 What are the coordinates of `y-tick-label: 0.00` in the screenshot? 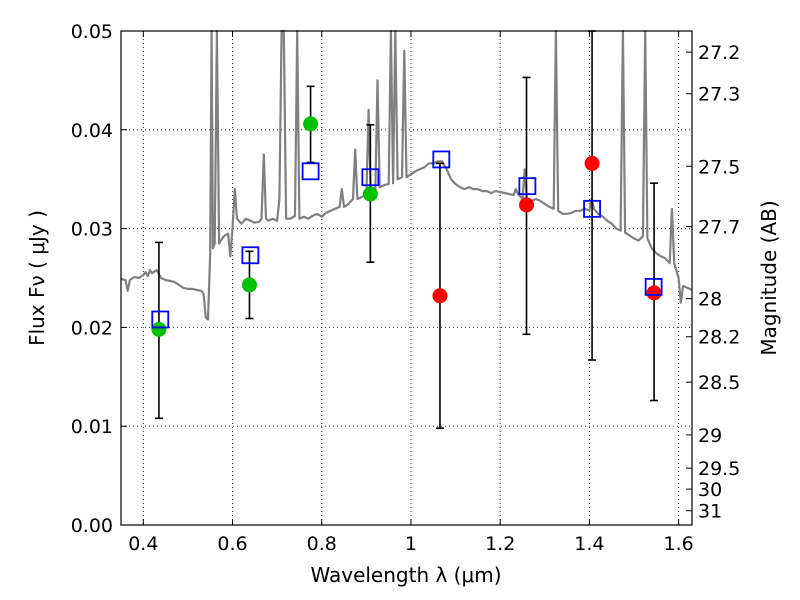 It's located at (92, 526).